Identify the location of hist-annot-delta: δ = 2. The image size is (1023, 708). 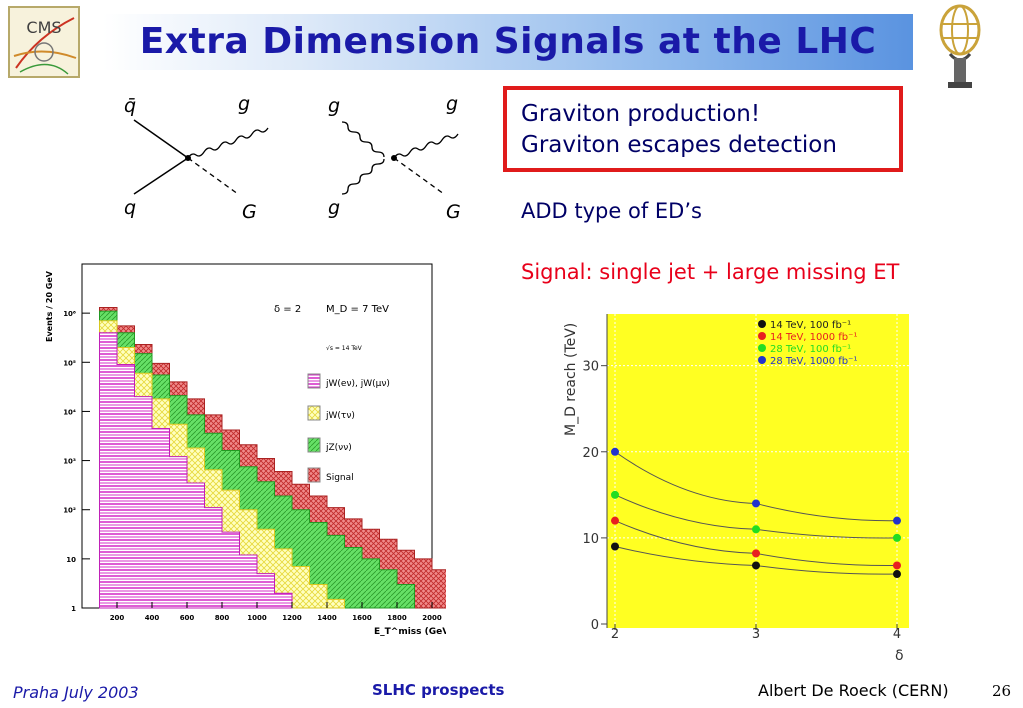
(287, 309).